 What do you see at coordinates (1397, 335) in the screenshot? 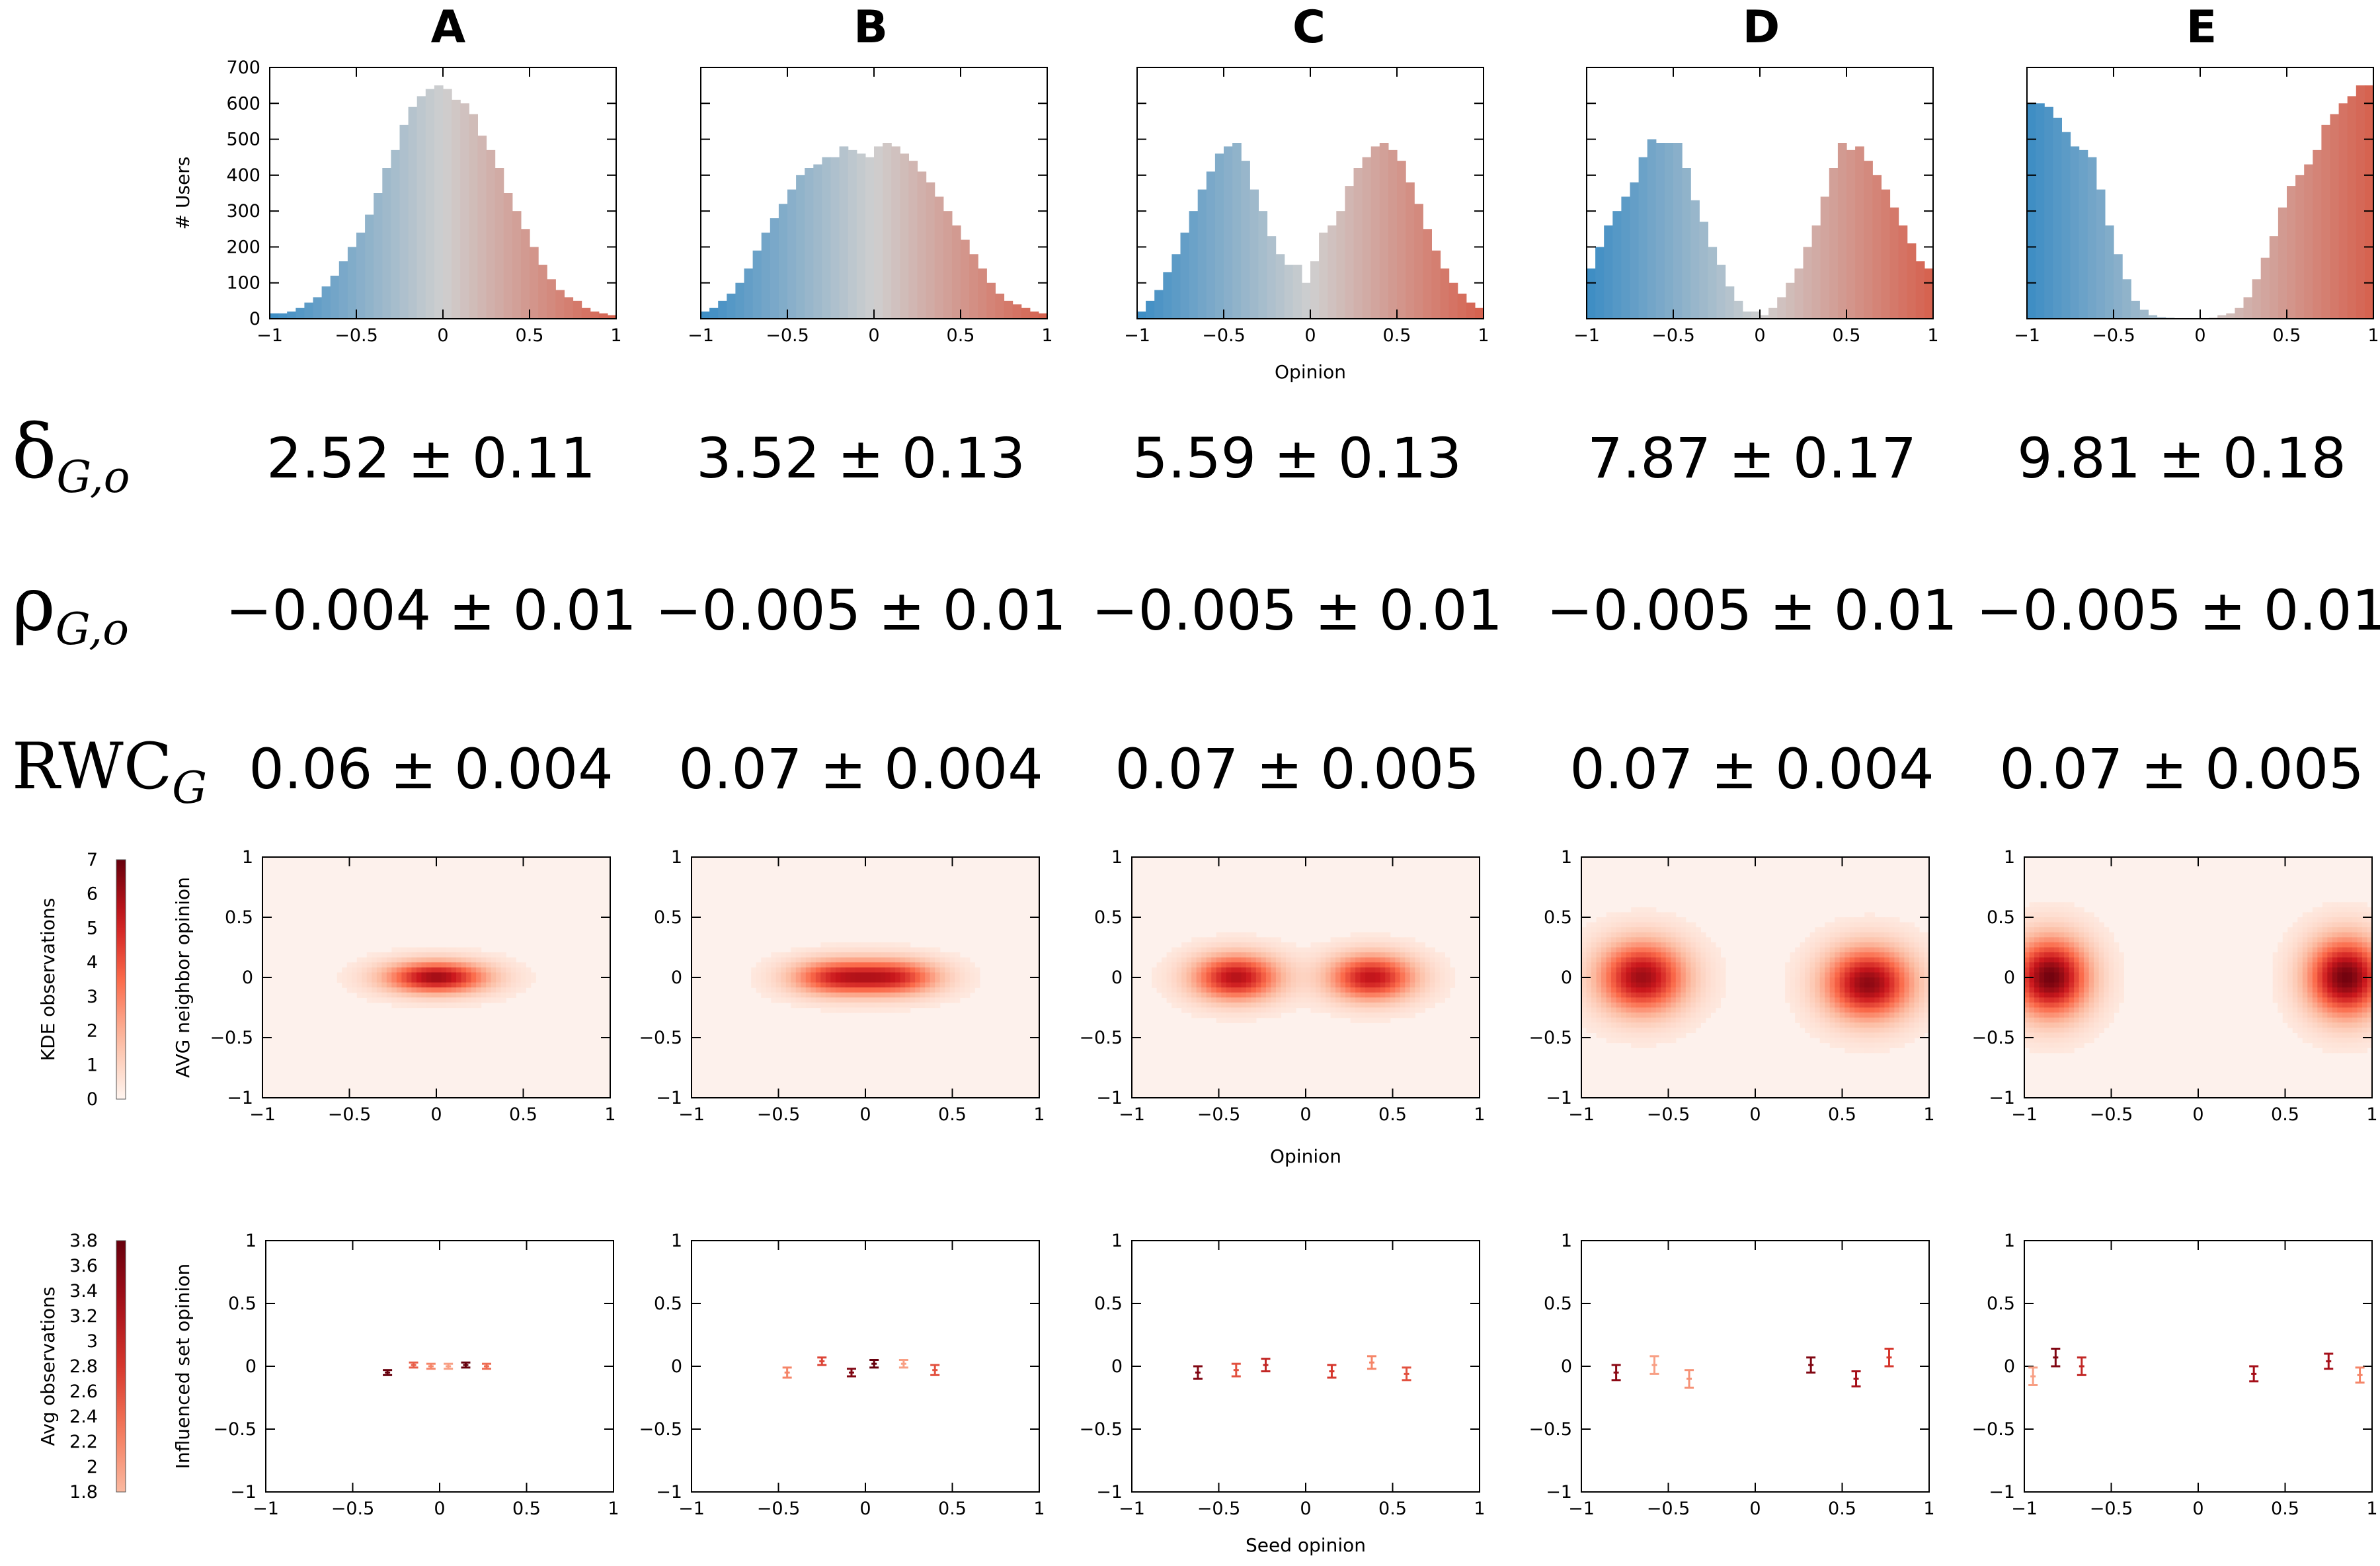
I see `hist-xtick-label: 0.5` at bounding box center [1397, 335].